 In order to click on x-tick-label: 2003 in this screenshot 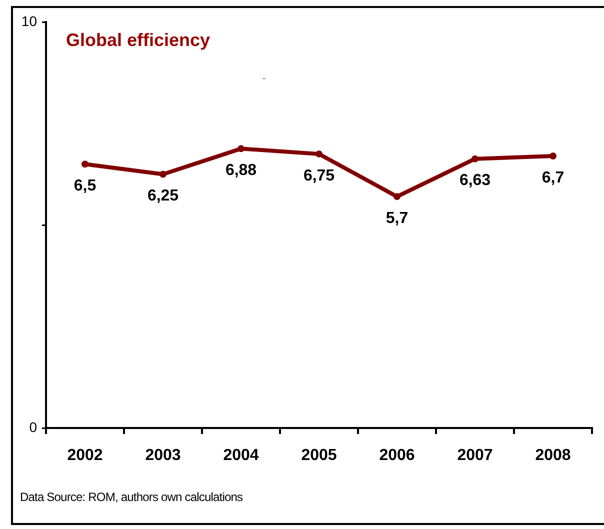, I will do `click(163, 455)`.